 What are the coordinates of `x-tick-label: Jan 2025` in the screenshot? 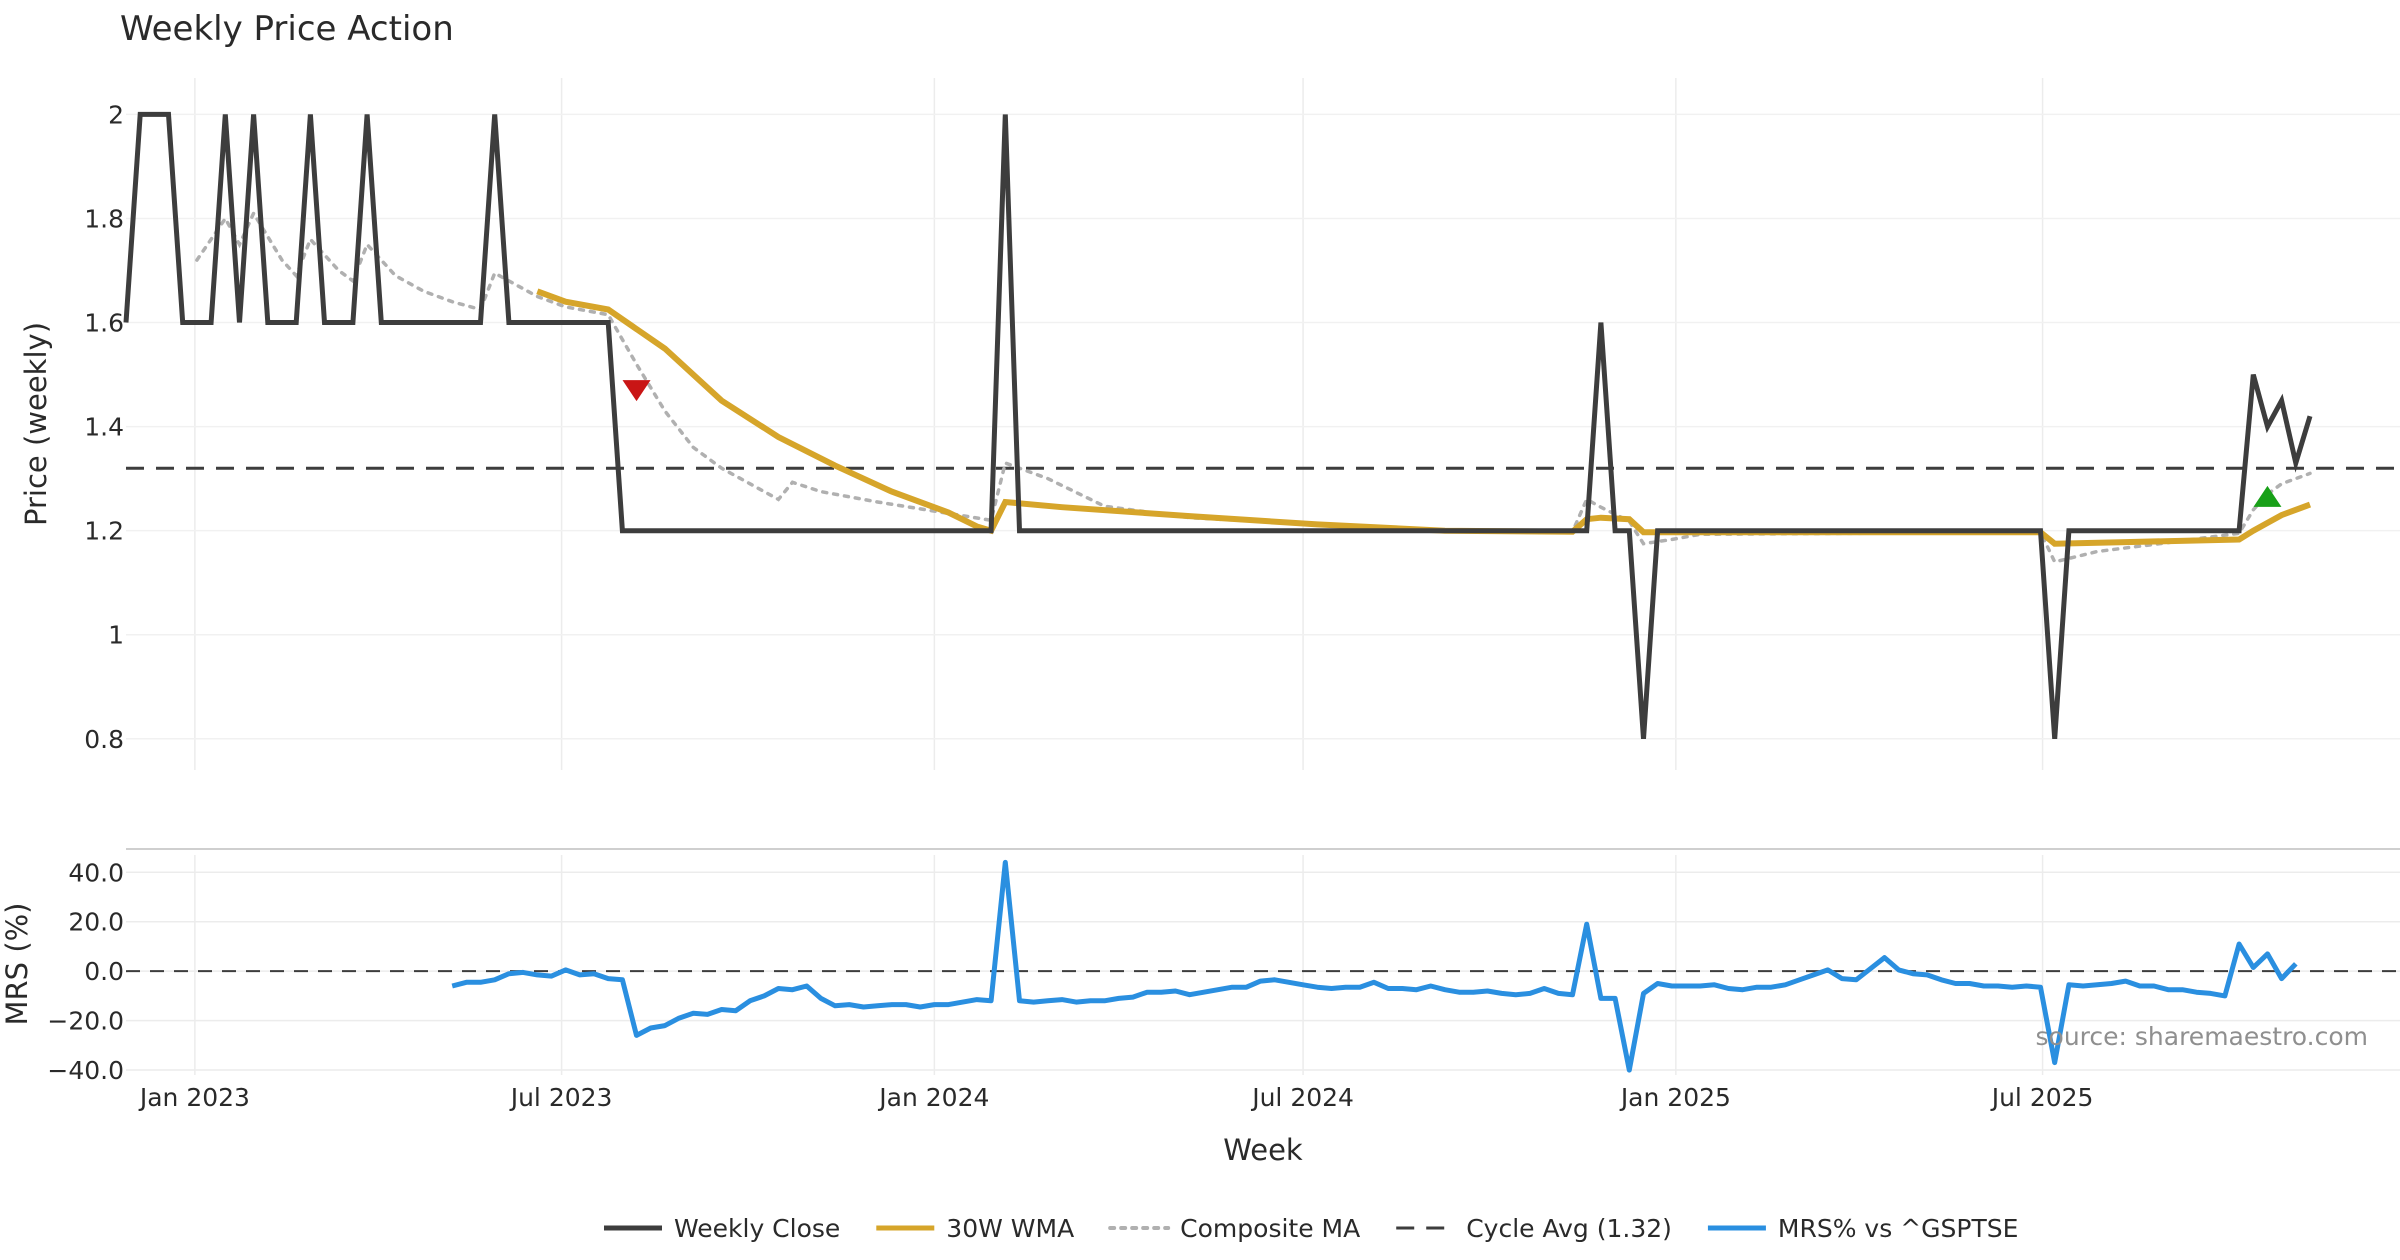 It's located at (1675, 1097).